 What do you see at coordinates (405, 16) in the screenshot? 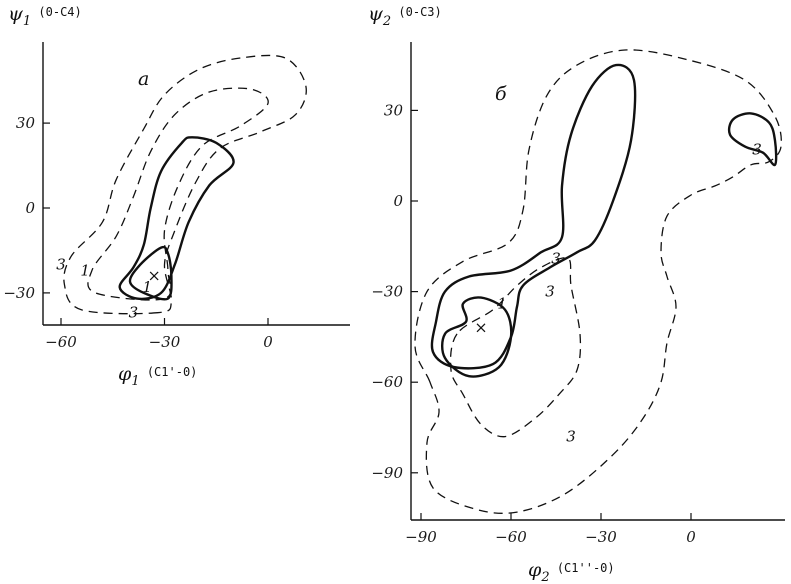
I see `y-axis-label: ψ2 (0-C3)` at bounding box center [405, 16].